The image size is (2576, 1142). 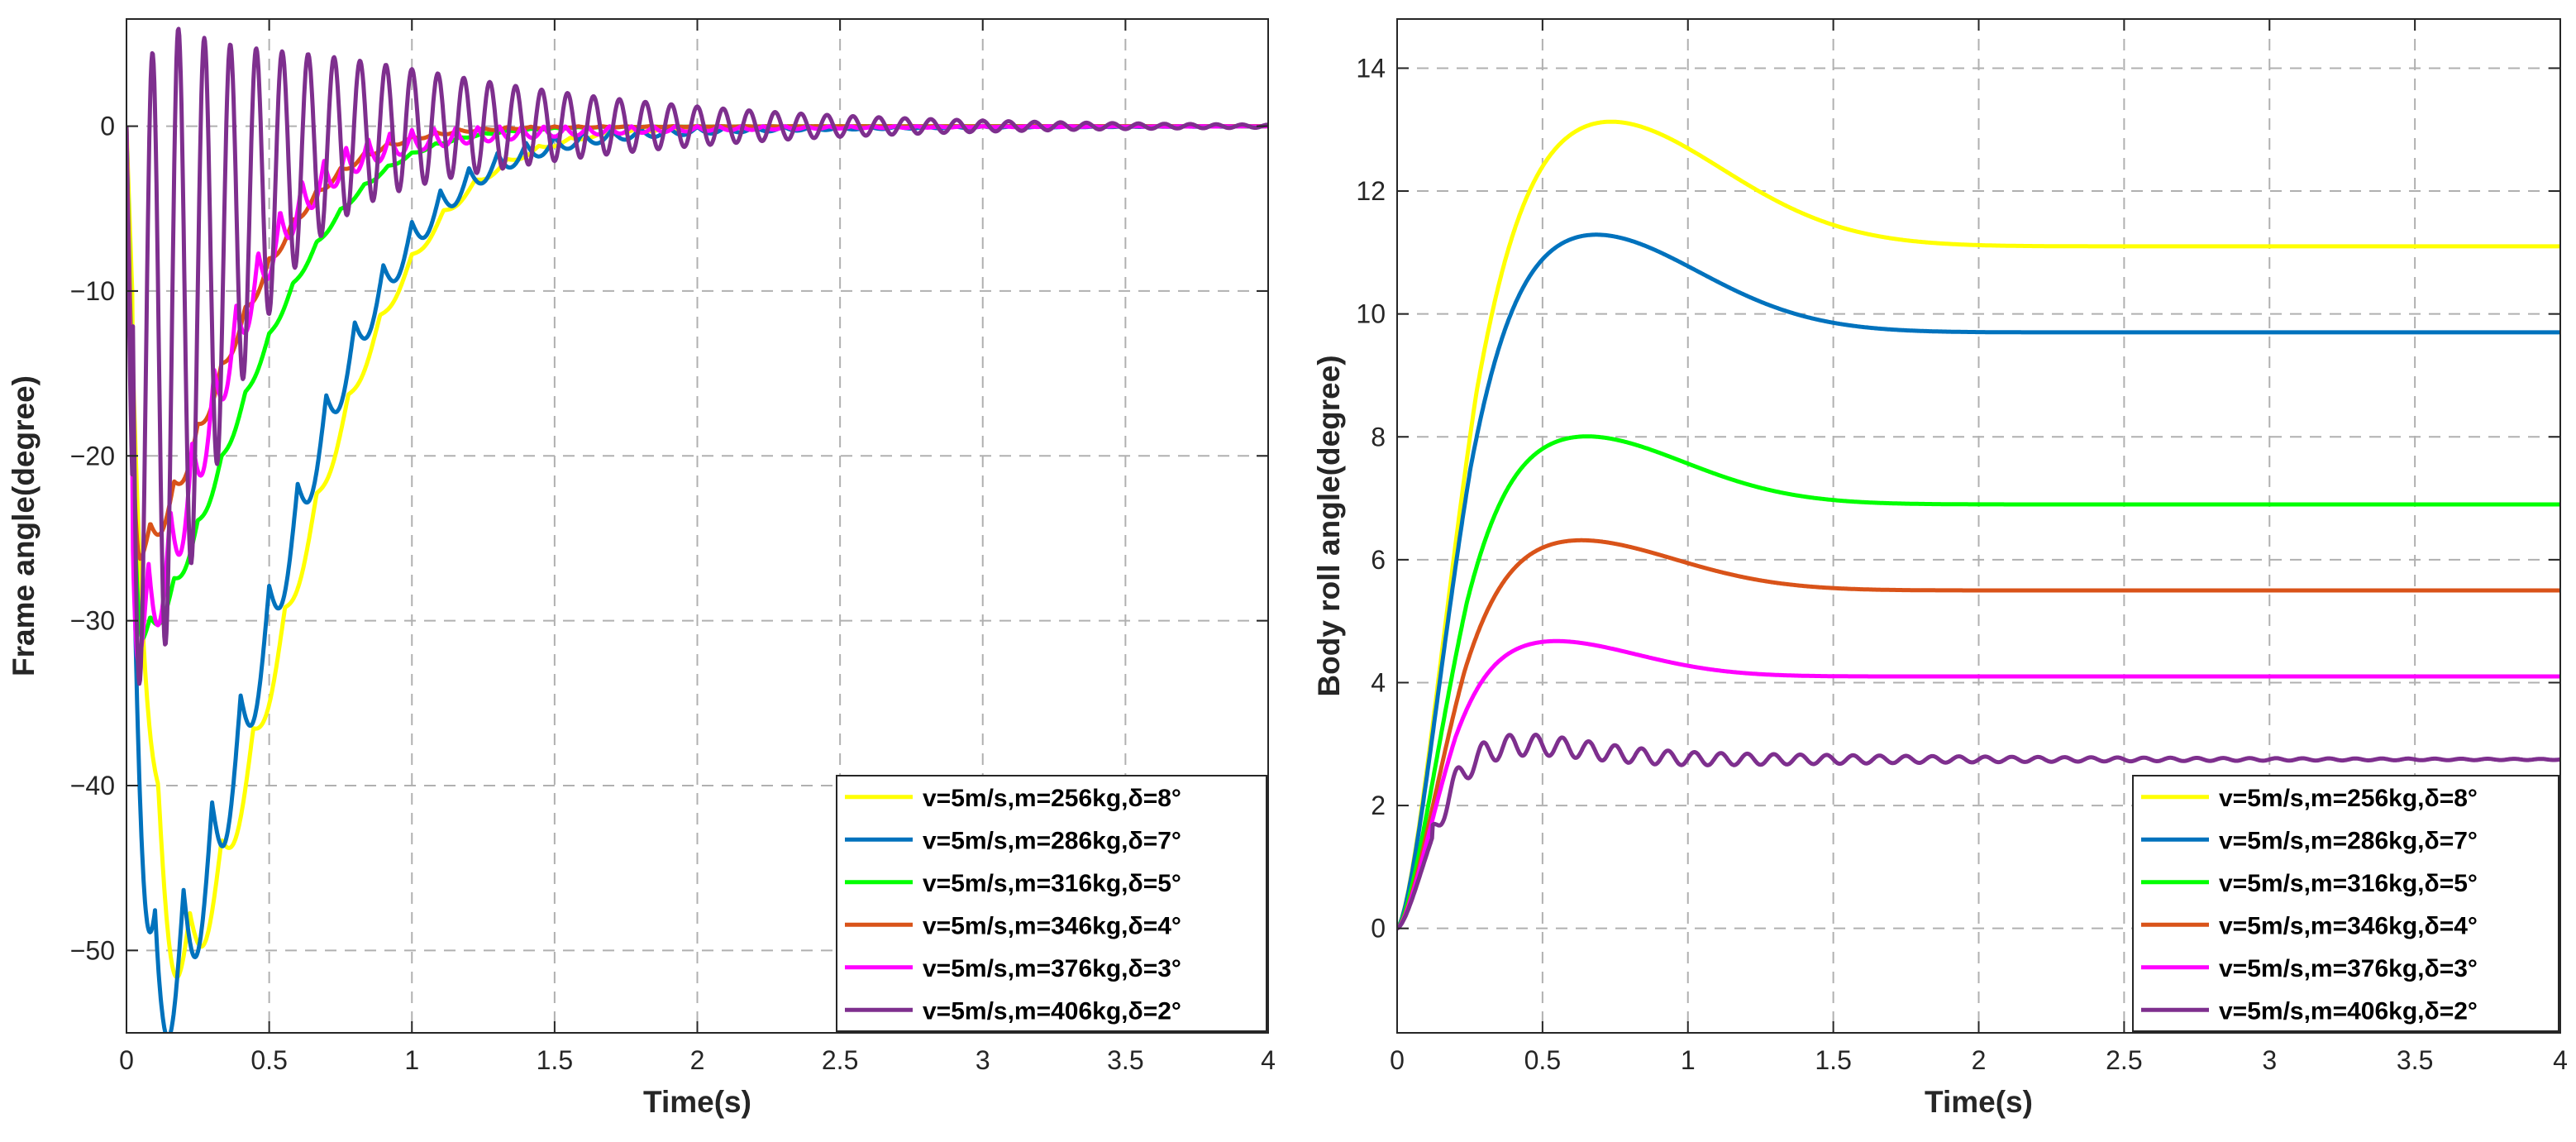 I want to click on y-tick-label: −20, so click(x=92, y=456).